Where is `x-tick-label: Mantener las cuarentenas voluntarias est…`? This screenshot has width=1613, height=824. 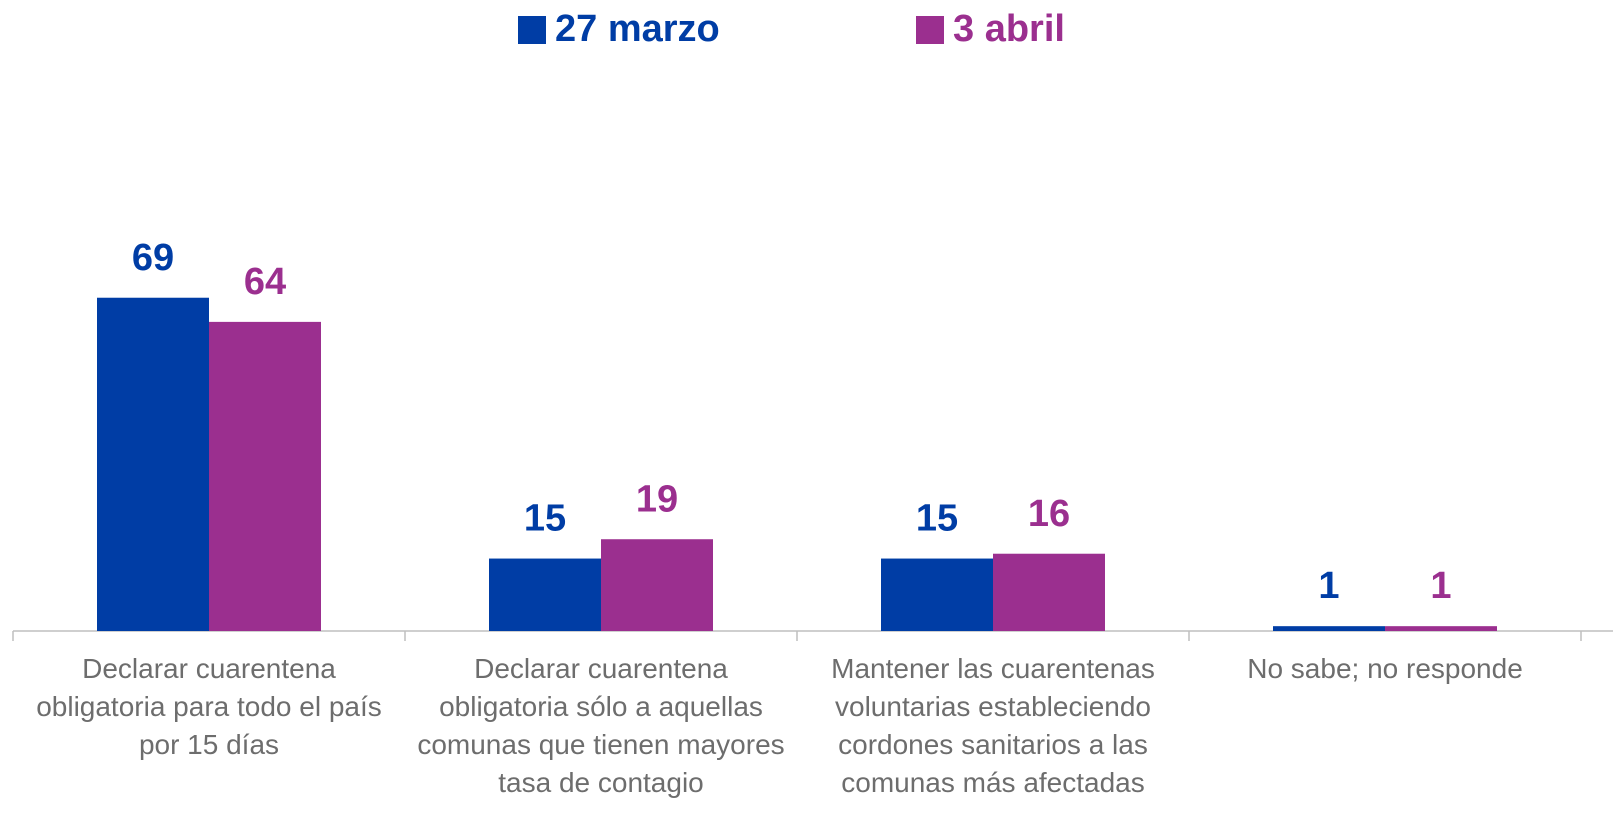
x-tick-label: Mantener las cuarentenas voluntarias est… is located at coordinates (993, 725).